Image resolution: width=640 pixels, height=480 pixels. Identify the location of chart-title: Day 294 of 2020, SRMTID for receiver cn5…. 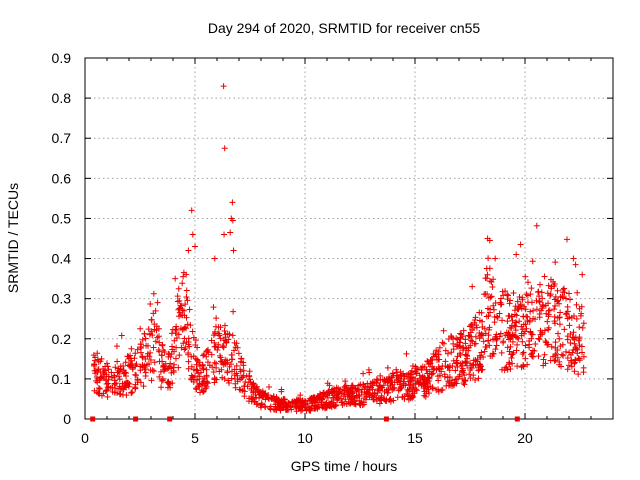
(344, 28).